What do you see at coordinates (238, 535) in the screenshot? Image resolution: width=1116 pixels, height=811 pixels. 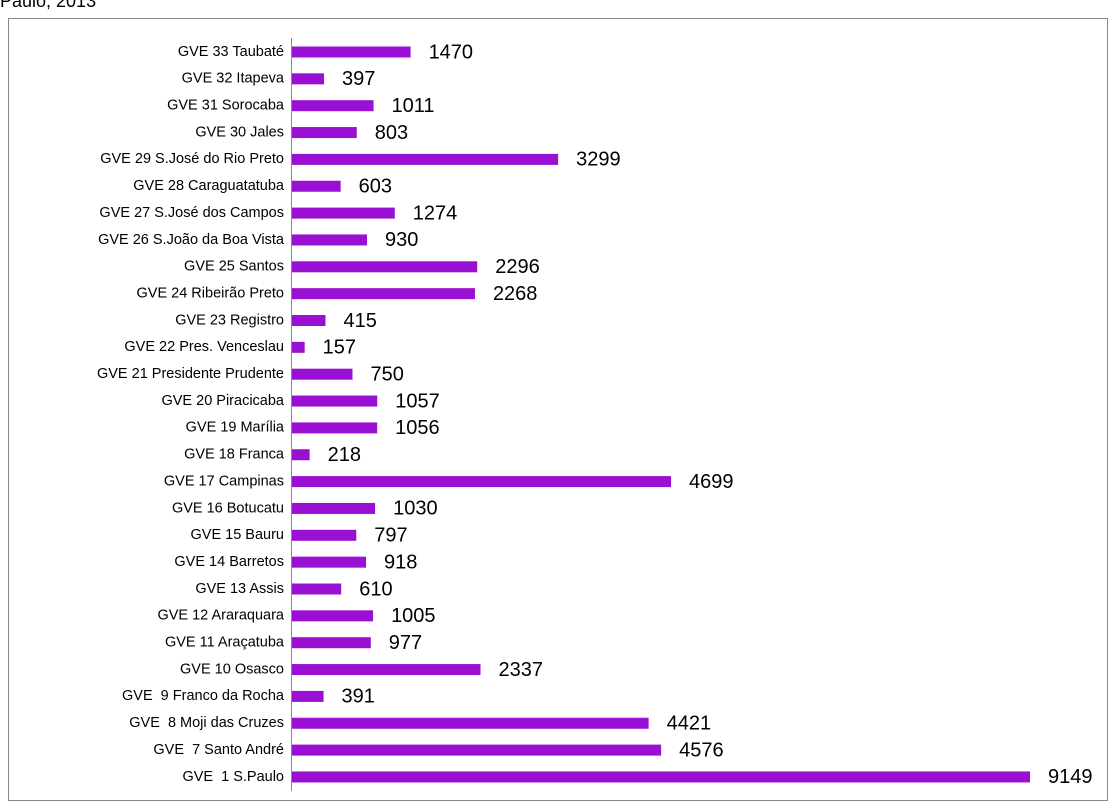 I see `category-label: GVE 15 Bauru` at bounding box center [238, 535].